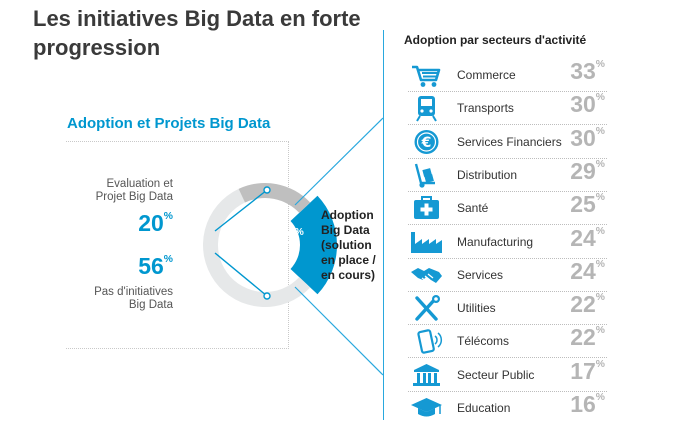  Describe the element at coordinates (256, 247) in the screenshot. I see `none-slice` at that location.